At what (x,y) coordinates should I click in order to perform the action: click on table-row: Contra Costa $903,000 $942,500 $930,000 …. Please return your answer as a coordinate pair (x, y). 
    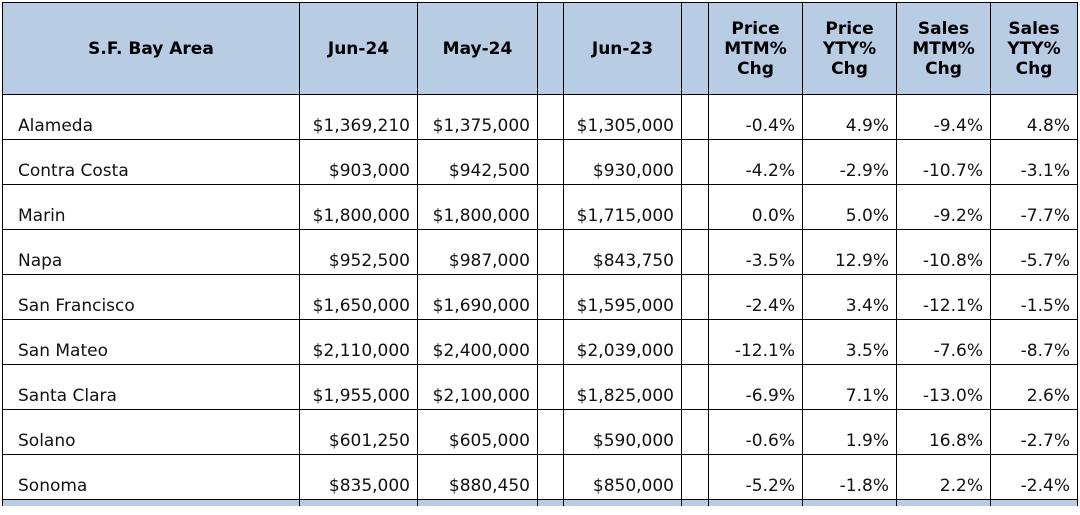
    Looking at the image, I should click on (540, 162).